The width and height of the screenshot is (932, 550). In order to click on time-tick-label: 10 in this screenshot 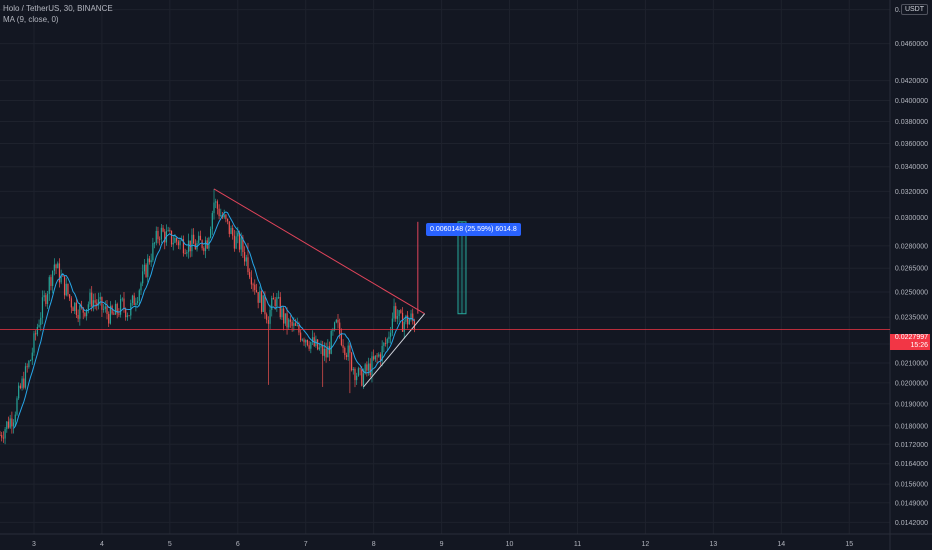, I will do `click(510, 544)`.